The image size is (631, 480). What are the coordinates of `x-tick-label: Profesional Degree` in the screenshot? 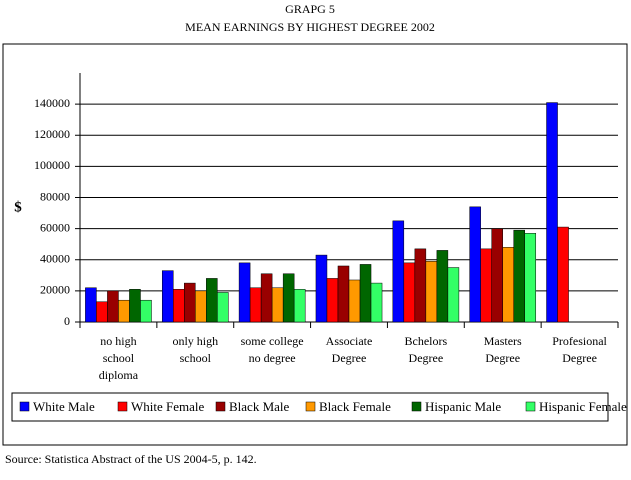 It's located at (579, 349).